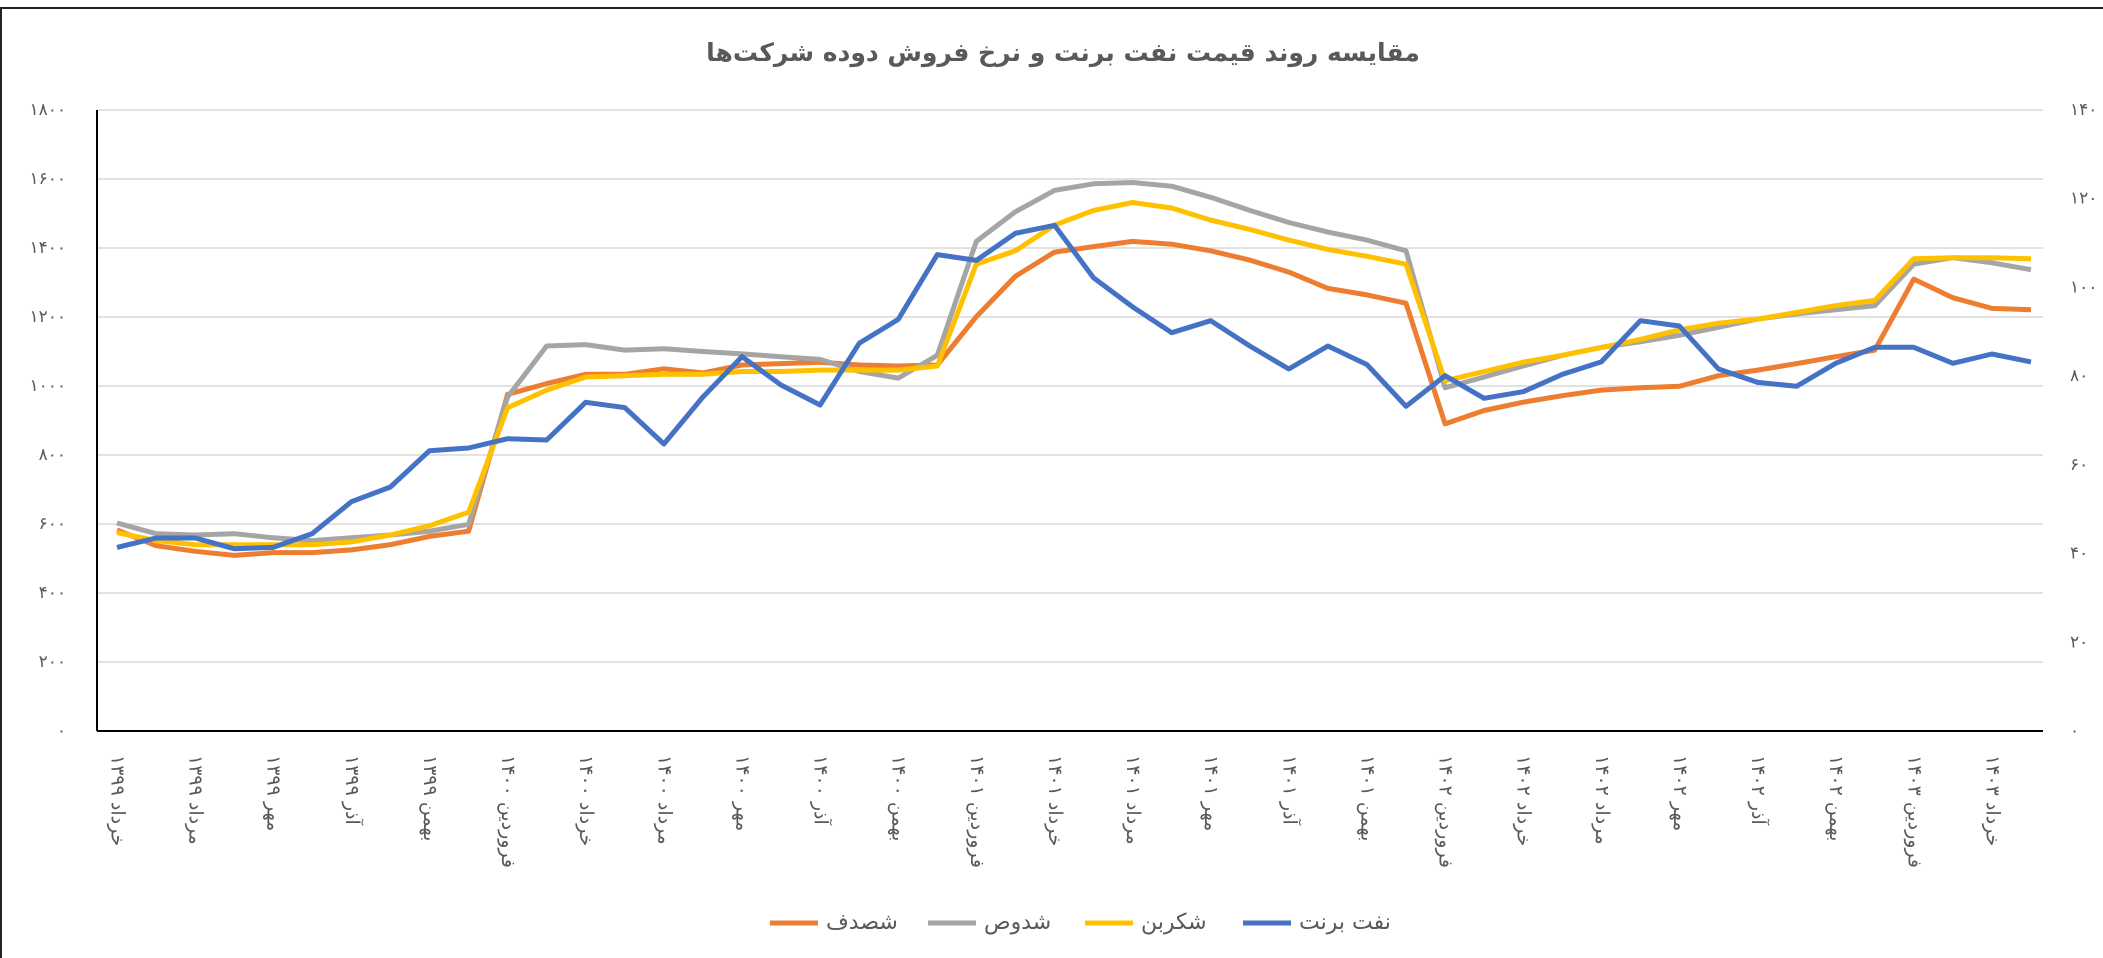 The width and height of the screenshot is (2103, 958). I want to click on x-tick-label: خرداد ۱۴۰۳, so click(1992, 800).